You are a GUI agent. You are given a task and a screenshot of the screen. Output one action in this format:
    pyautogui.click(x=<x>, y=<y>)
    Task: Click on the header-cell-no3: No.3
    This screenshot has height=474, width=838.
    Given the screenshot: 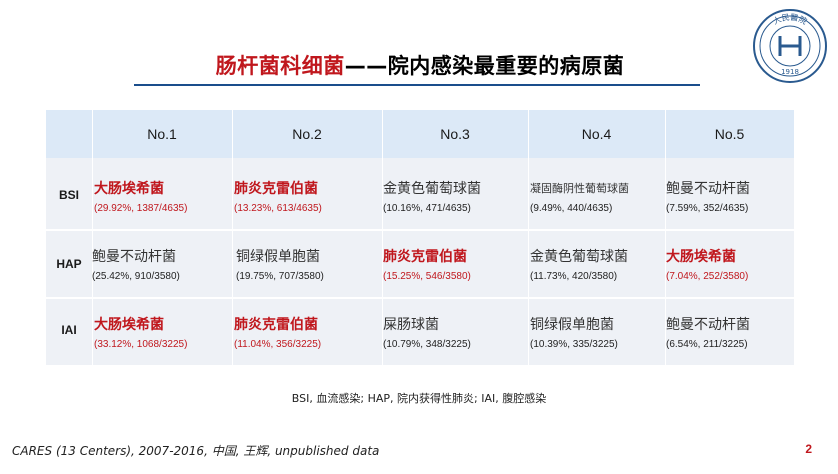 What is the action you would take?
    pyautogui.click(x=455, y=134)
    